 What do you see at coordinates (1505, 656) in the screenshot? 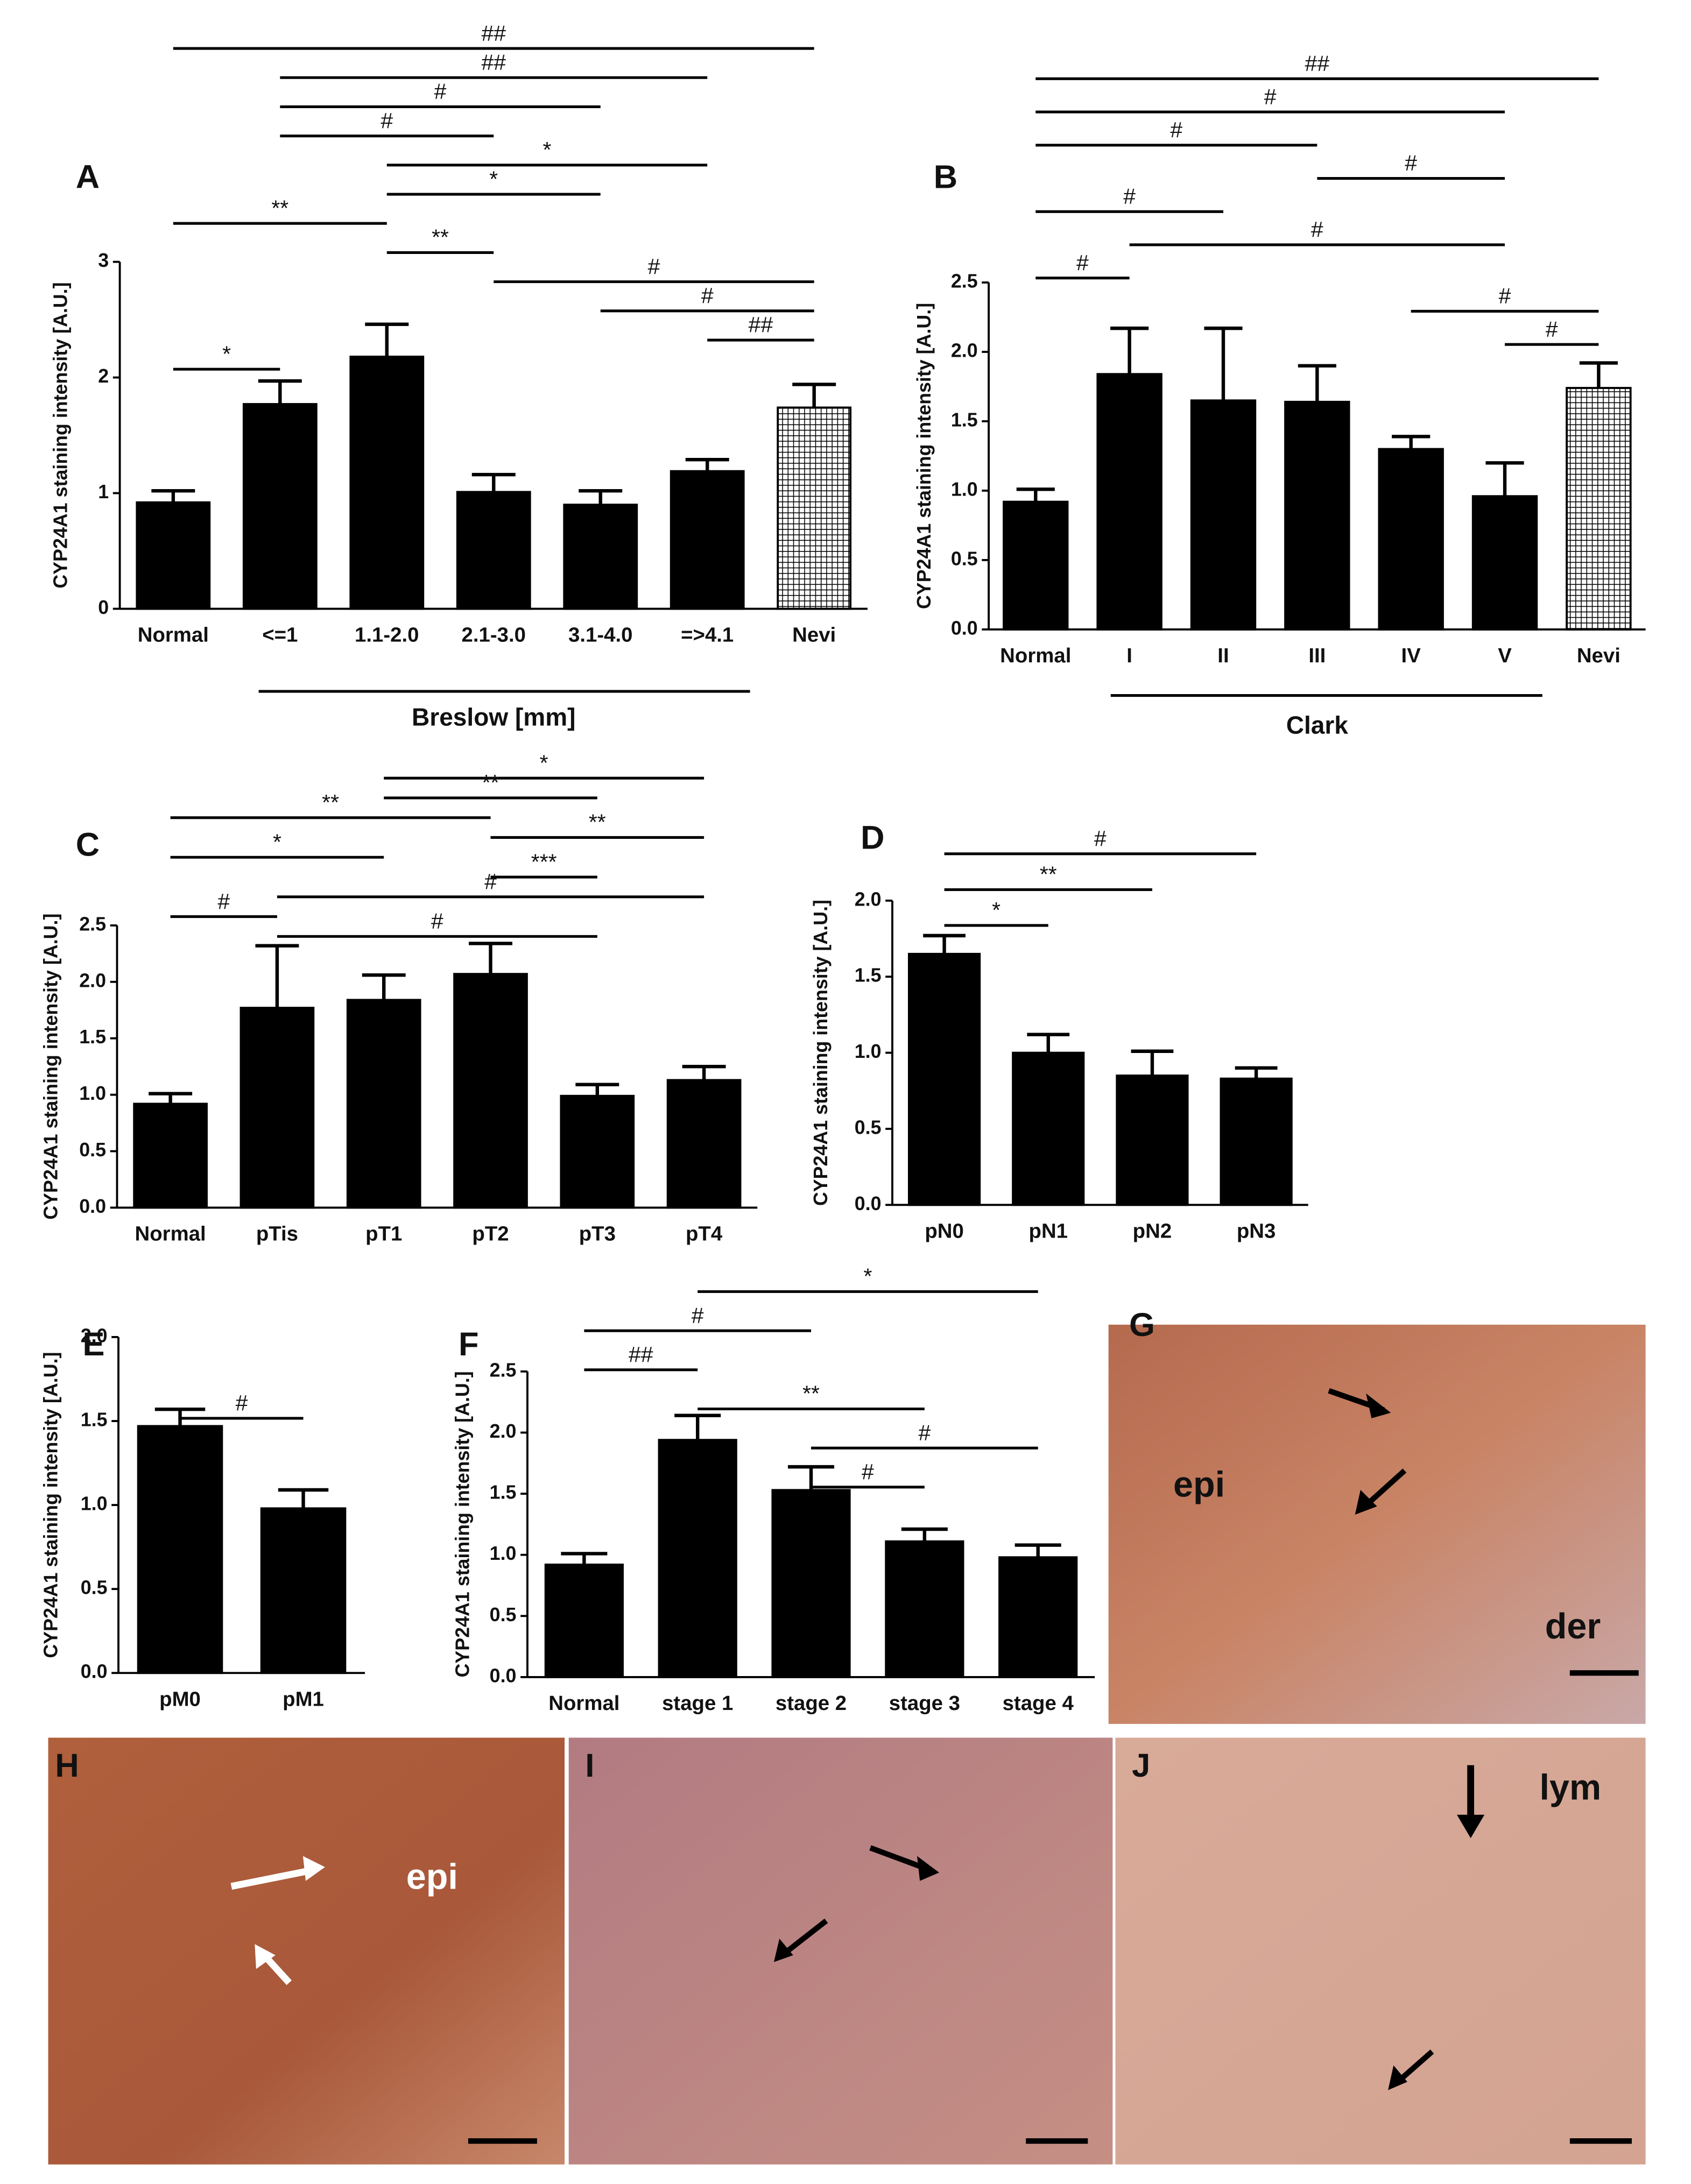
I see `x-tick-label: V` at bounding box center [1505, 656].